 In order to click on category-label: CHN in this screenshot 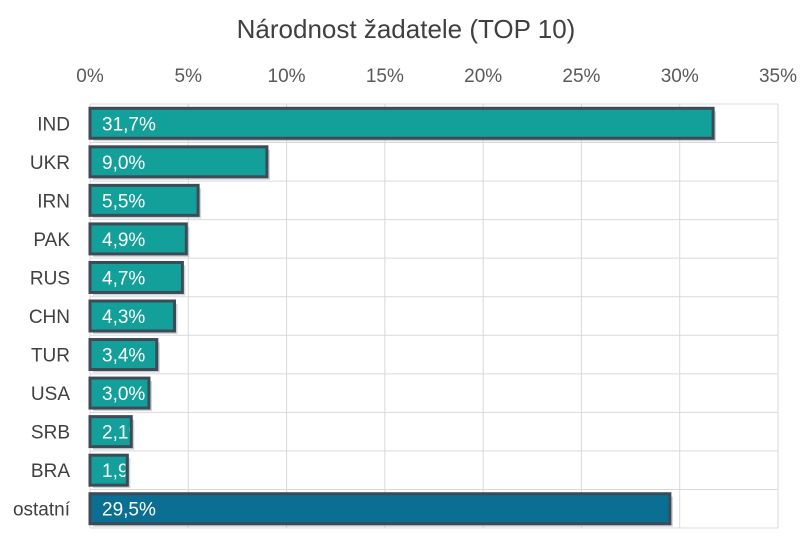, I will do `click(49, 317)`.